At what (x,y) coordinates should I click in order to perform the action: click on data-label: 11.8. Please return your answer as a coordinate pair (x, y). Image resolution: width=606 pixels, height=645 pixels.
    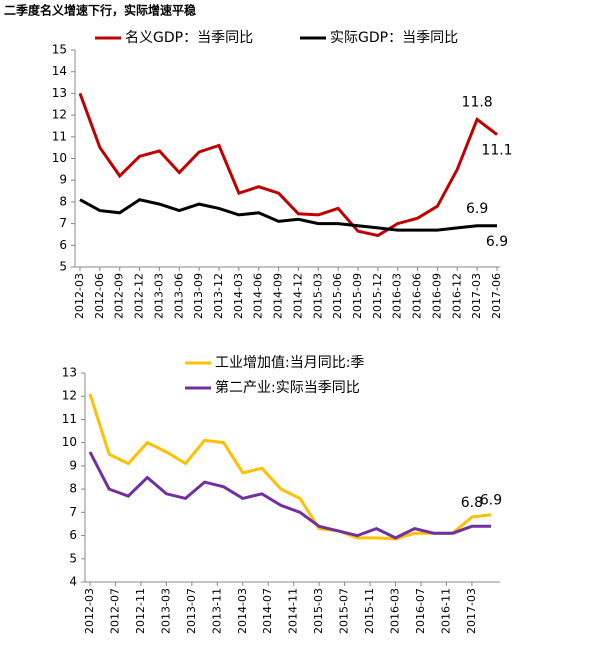
    Looking at the image, I should click on (477, 102).